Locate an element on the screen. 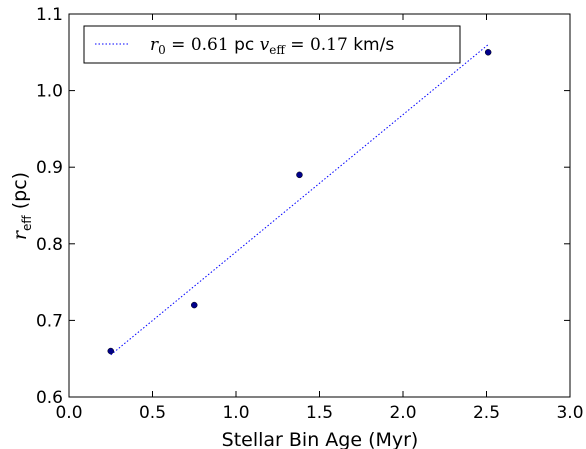  x-tick-label: 0.5 is located at coordinates (152, 413).